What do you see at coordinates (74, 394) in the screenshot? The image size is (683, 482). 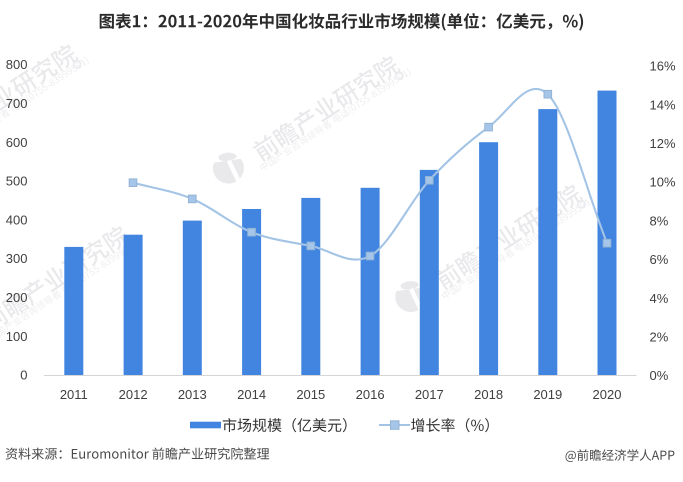 I see `svg-text: 2011` at bounding box center [74, 394].